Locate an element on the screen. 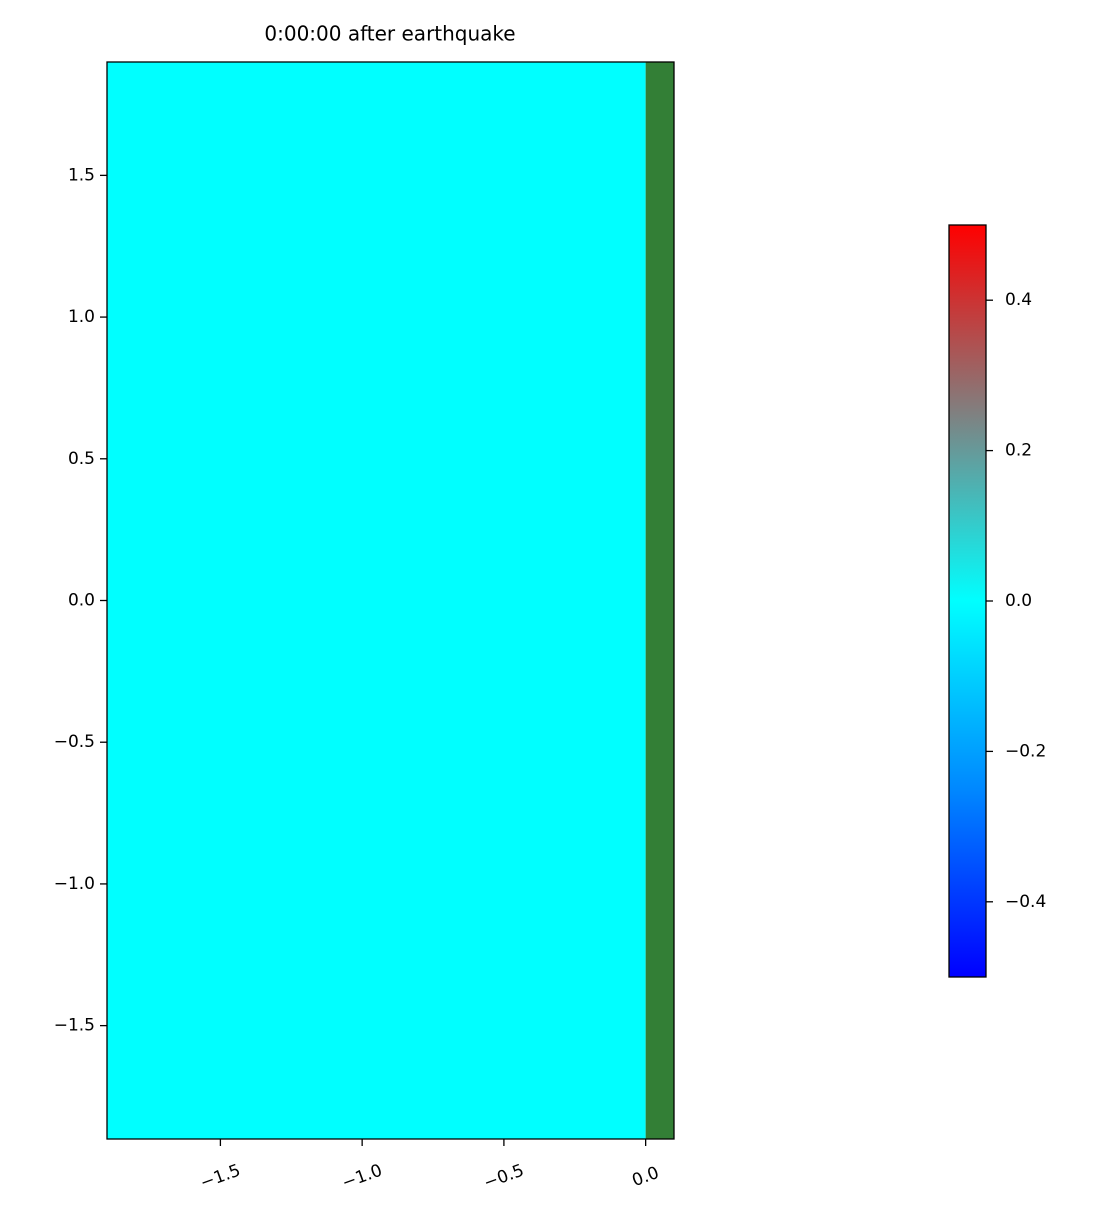 The width and height of the screenshot is (1093, 1229). x-tick-label: −1.0 is located at coordinates (362, 1177).